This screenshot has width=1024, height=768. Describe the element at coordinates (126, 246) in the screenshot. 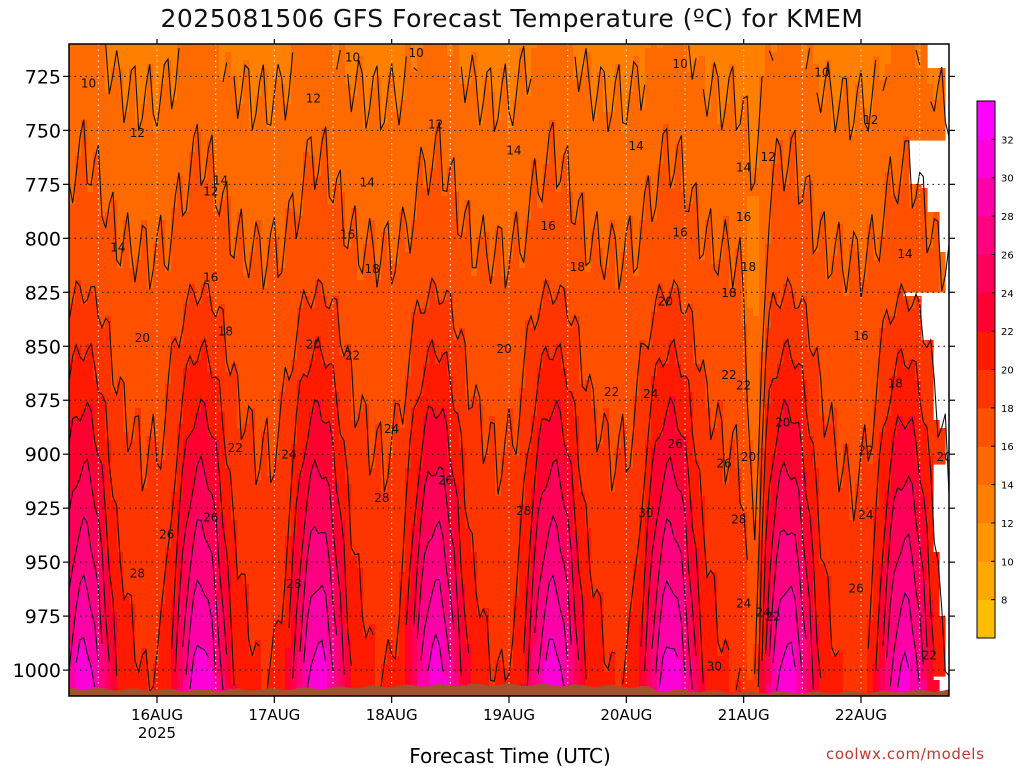

I see `temperature-cell-2044` at that location.